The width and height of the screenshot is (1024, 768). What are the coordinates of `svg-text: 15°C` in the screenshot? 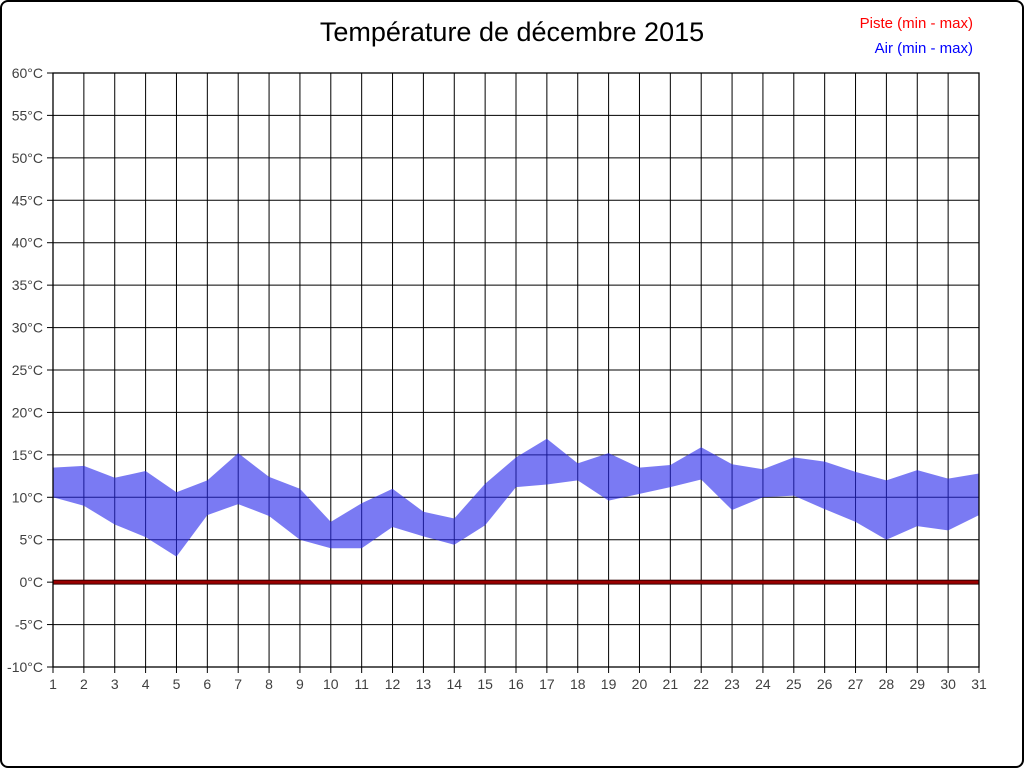 It's located at (27, 455).